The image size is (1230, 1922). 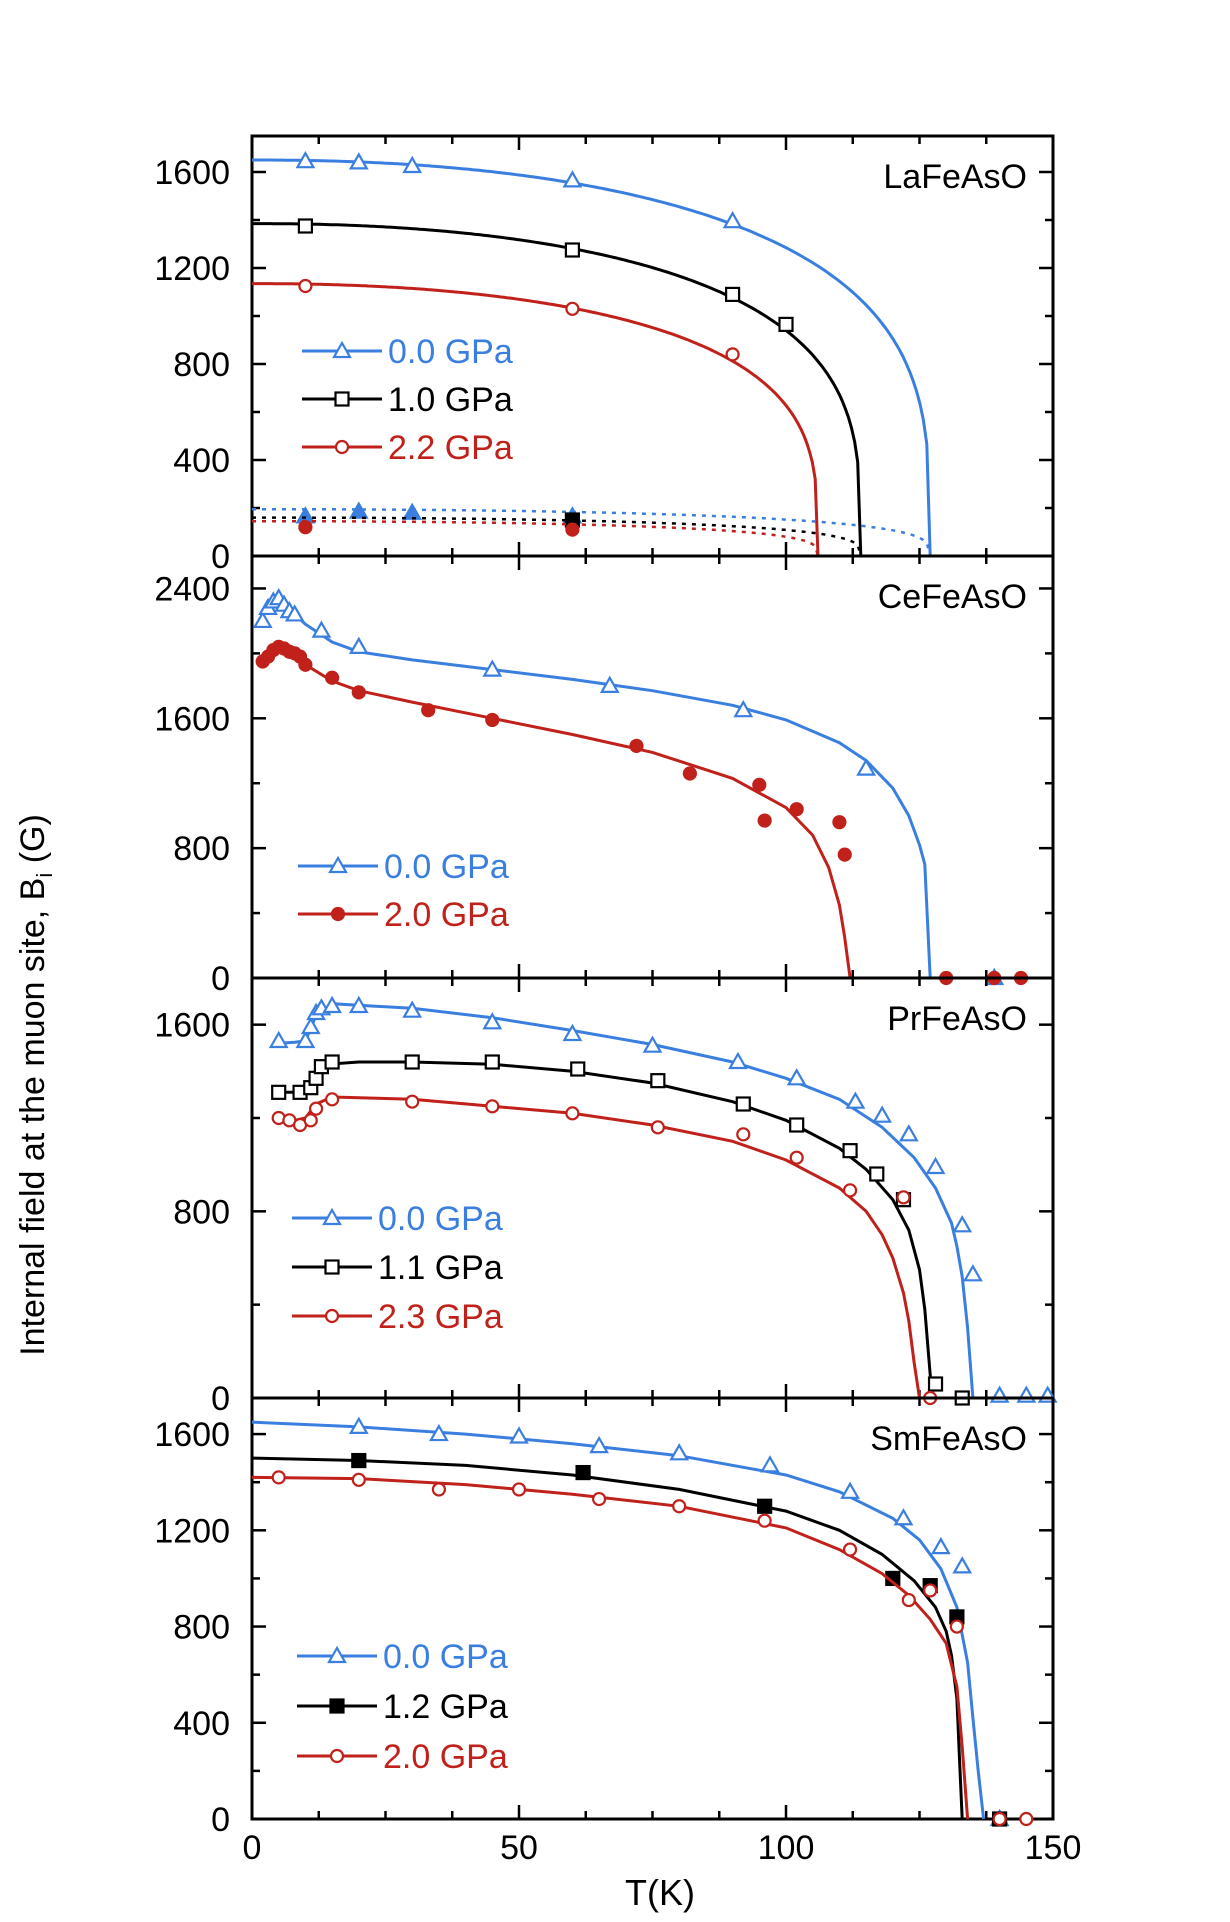 What do you see at coordinates (1053, 1848) in the screenshot?
I see `x-tick-label: 150` at bounding box center [1053, 1848].